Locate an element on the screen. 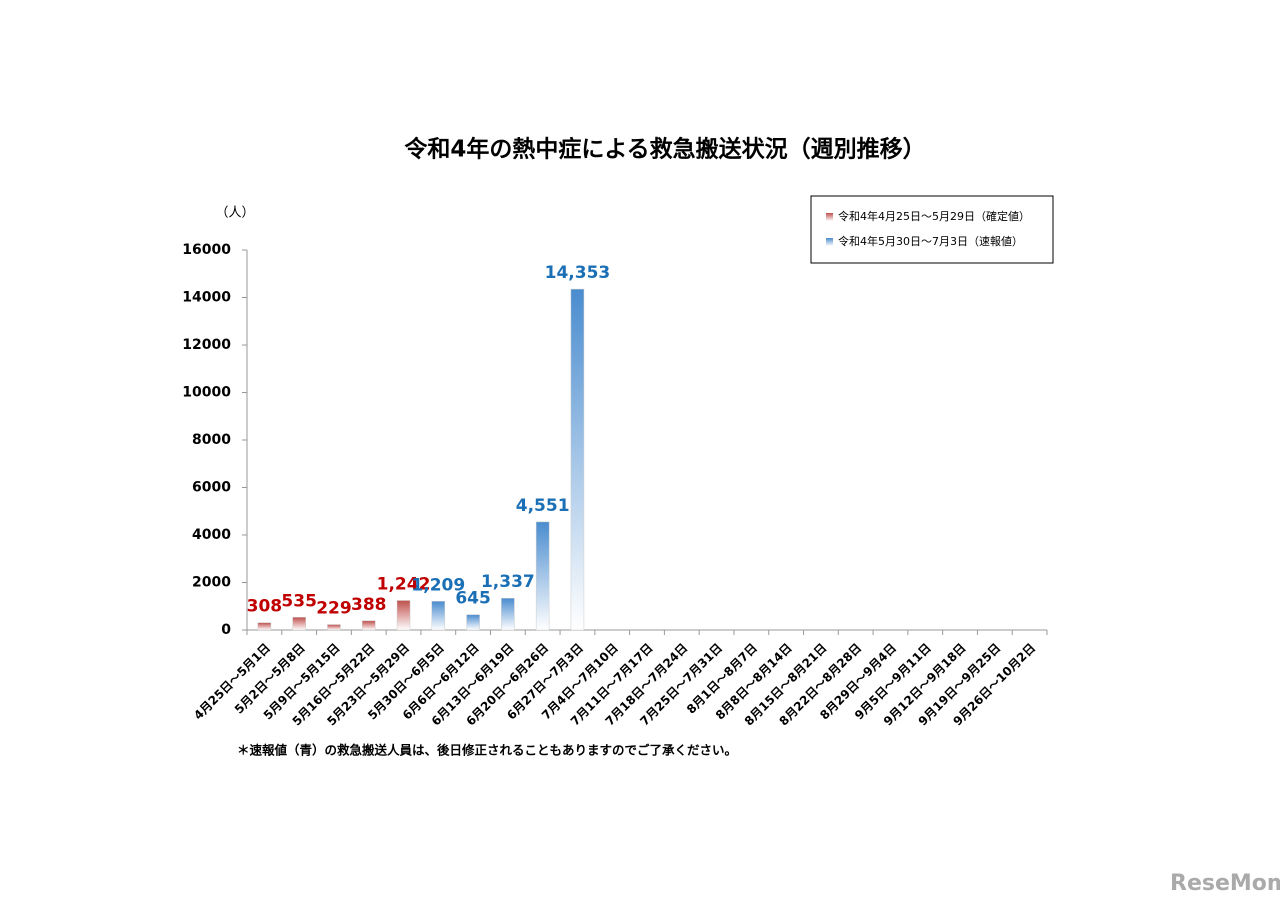 The height and width of the screenshot is (905, 1280). data-label: 1,209 is located at coordinates (438, 585).